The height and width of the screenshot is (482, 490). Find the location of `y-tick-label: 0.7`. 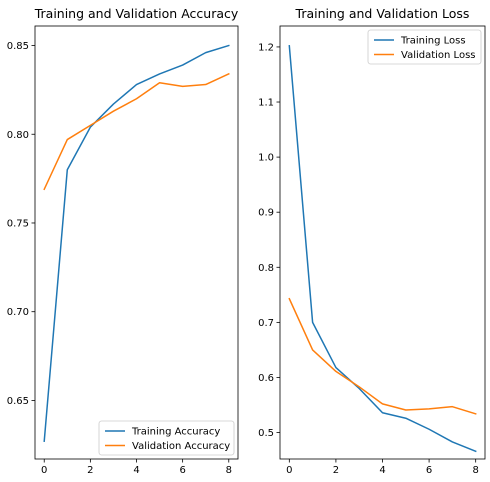

y-tick-label: 0.7 is located at coordinates (266, 323).